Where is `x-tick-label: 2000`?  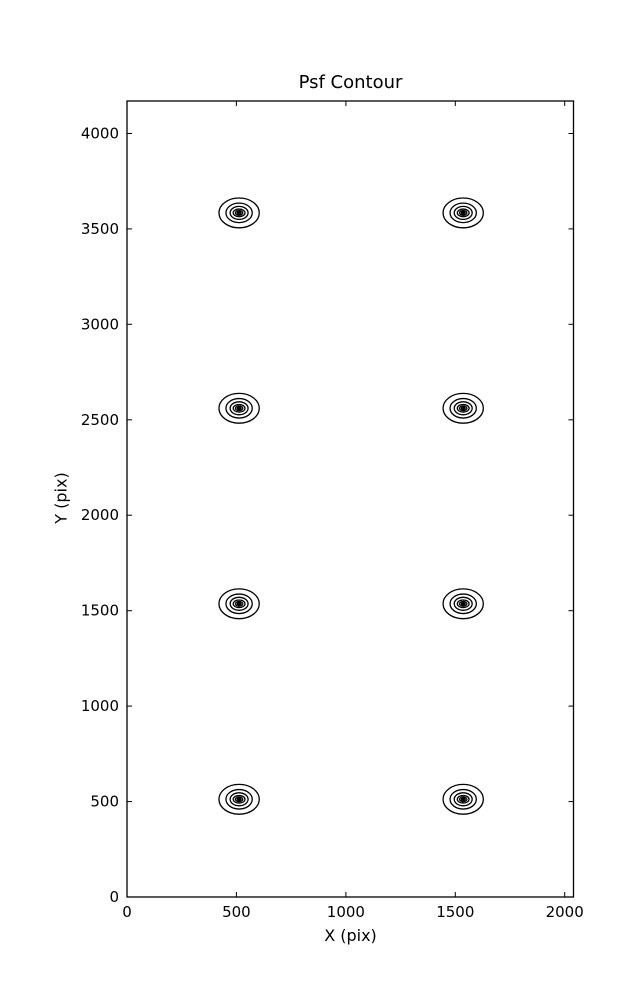 x-tick-label: 2000 is located at coordinates (565, 912).